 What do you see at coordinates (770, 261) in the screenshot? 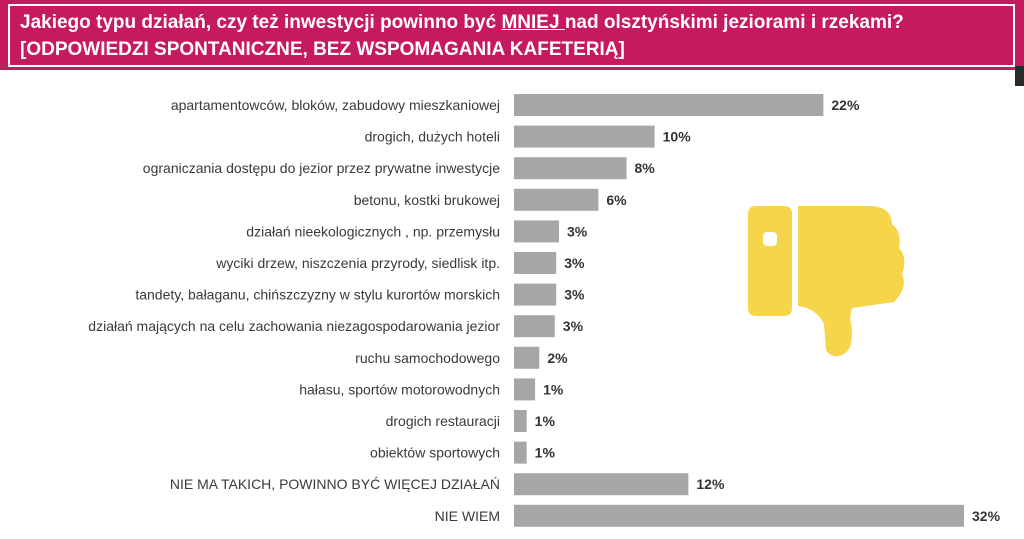
I see `thumbs-down-cuff` at bounding box center [770, 261].